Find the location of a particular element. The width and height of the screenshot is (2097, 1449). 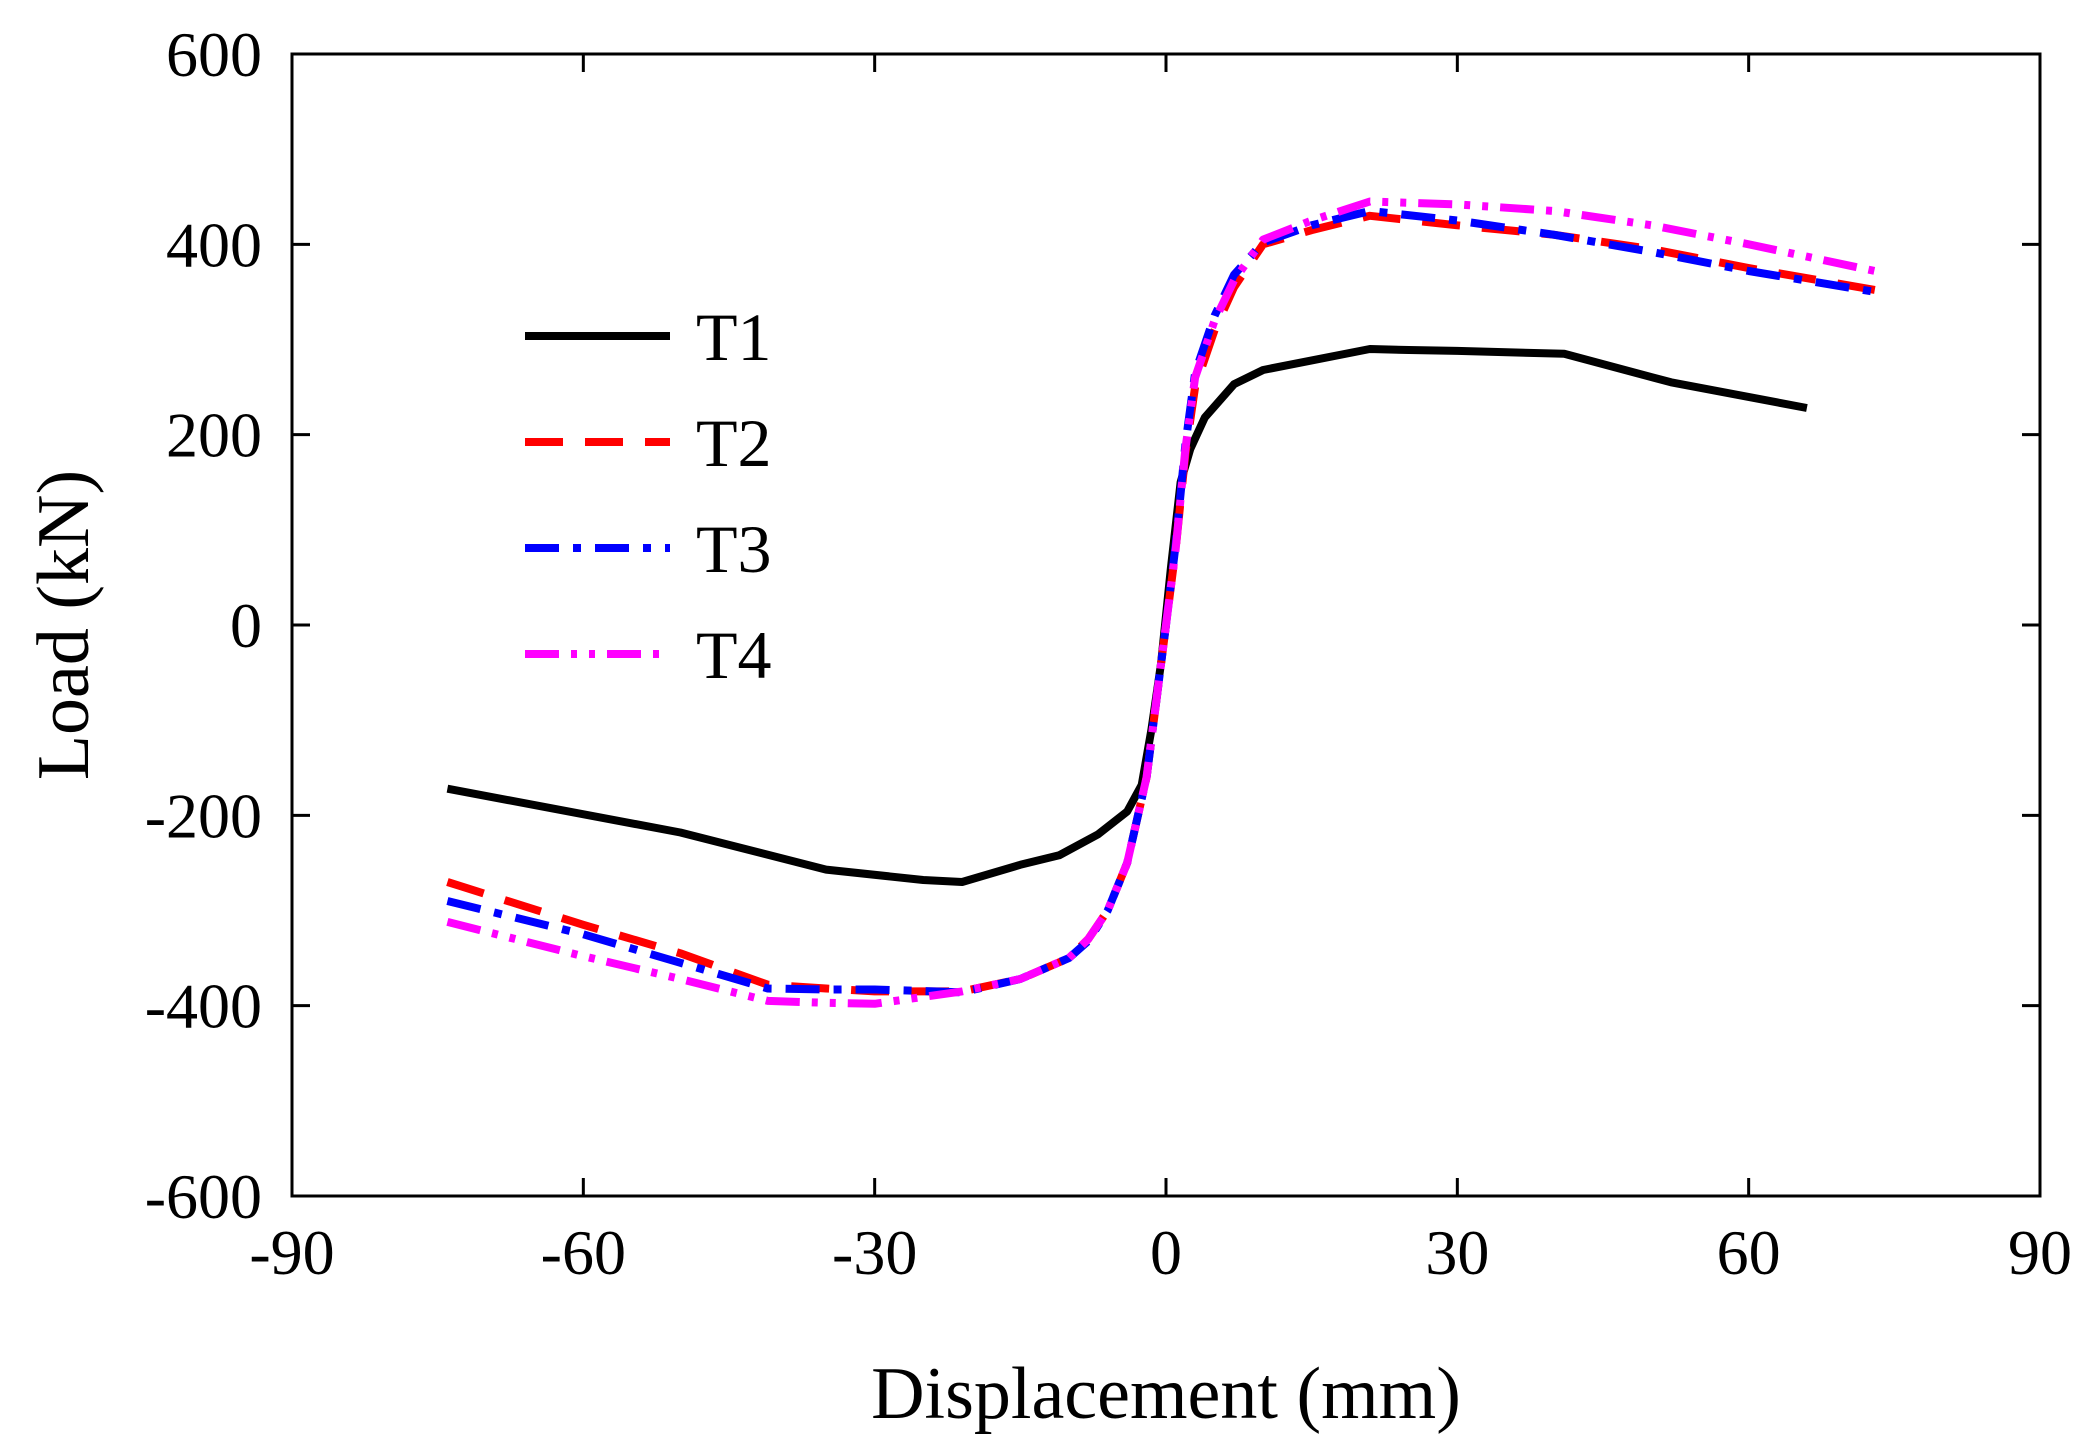

x-tick-label: -90 is located at coordinates (291, 1252).